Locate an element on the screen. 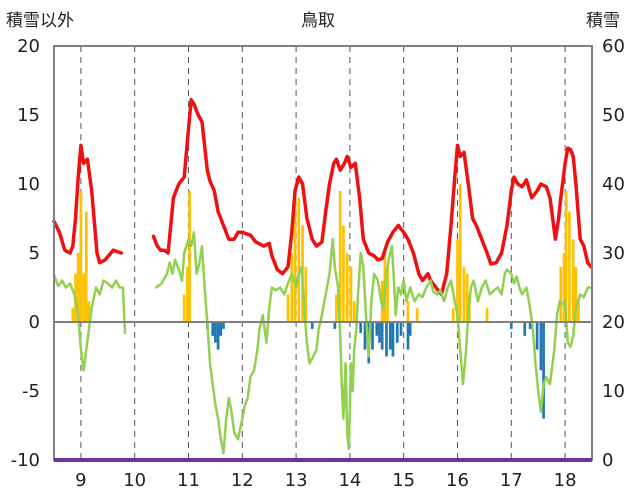  x-tick-label: 18 is located at coordinates (565, 480).